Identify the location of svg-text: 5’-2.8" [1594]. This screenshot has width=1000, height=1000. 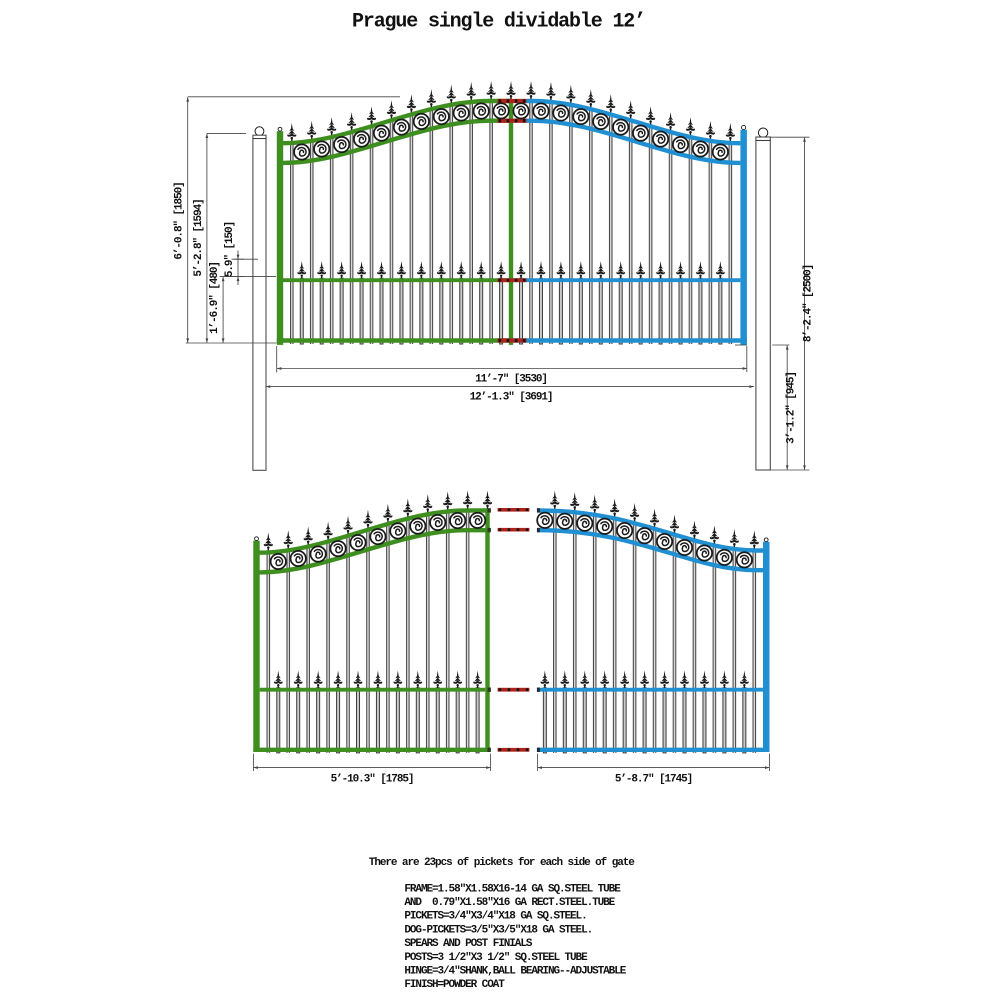
(199, 237).